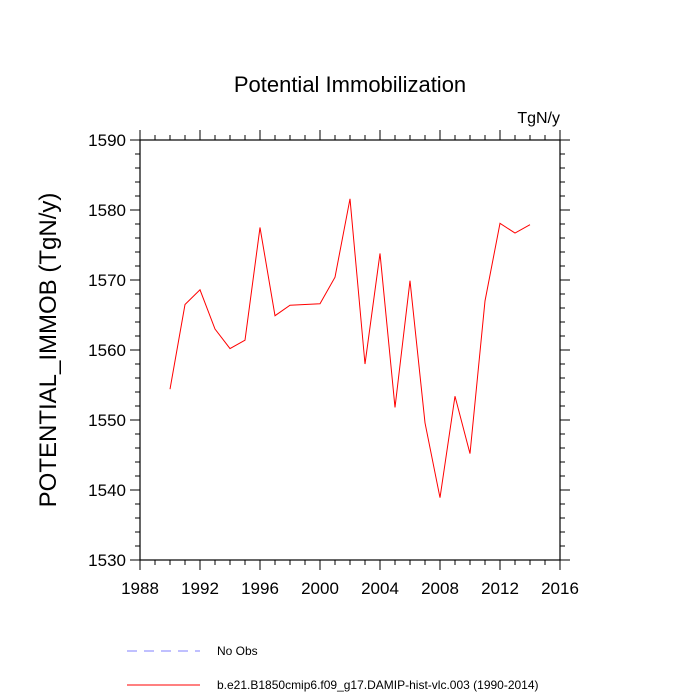 The image size is (700, 700). What do you see at coordinates (200, 588) in the screenshot?
I see `x-tick-label: 1992` at bounding box center [200, 588].